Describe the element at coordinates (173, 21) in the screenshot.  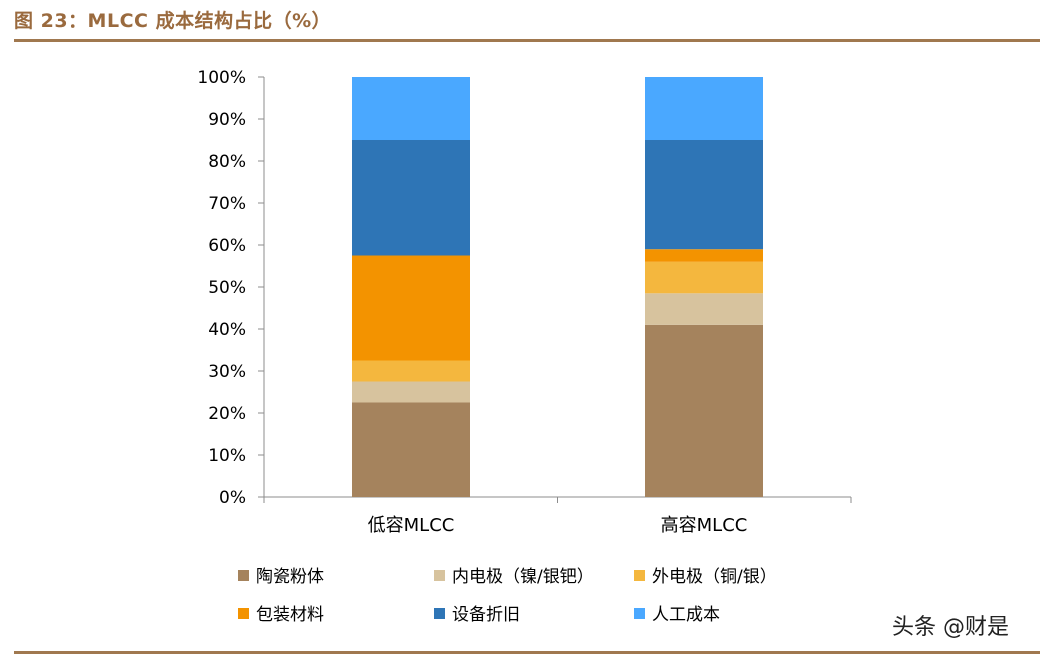
I see `page-title: 图 23：MLCC 成本结构占比（%）` at that location.